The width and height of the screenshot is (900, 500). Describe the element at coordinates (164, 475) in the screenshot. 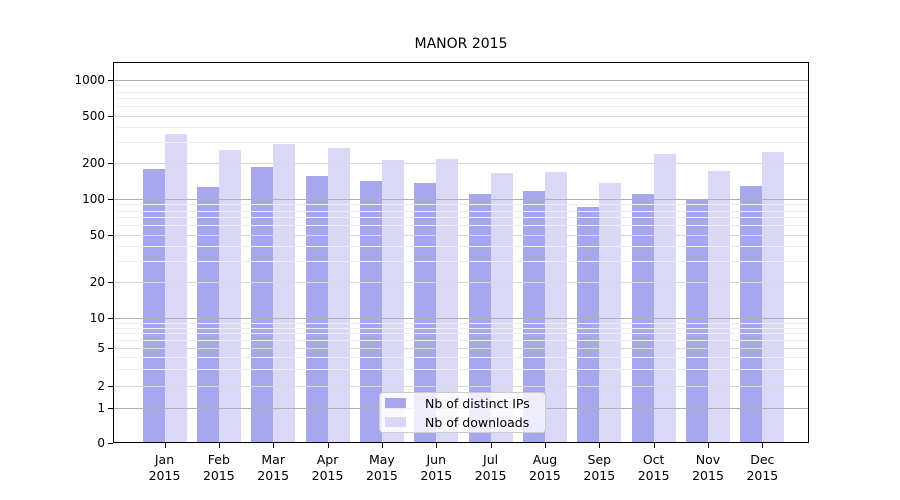

I see `x-tick-label-year-jan: 2015` at that location.